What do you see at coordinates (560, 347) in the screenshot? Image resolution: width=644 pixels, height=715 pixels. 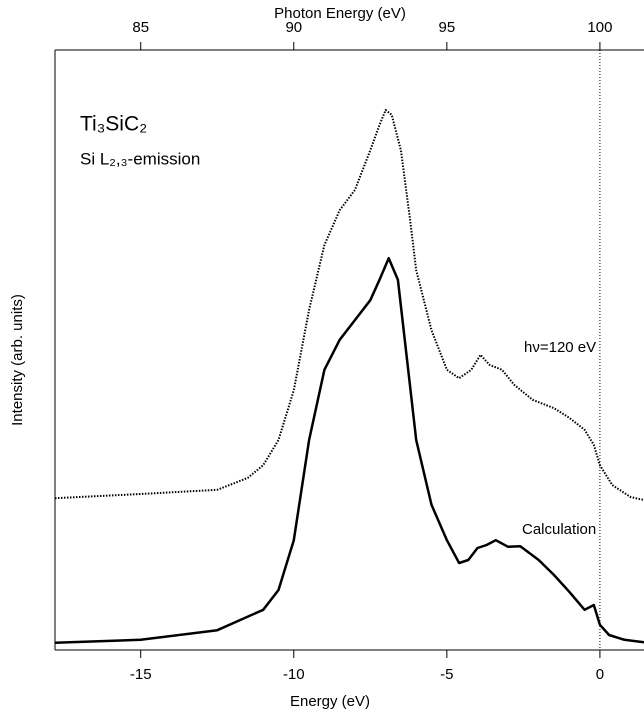 I see `series-label: hν=120 eV` at bounding box center [560, 347].